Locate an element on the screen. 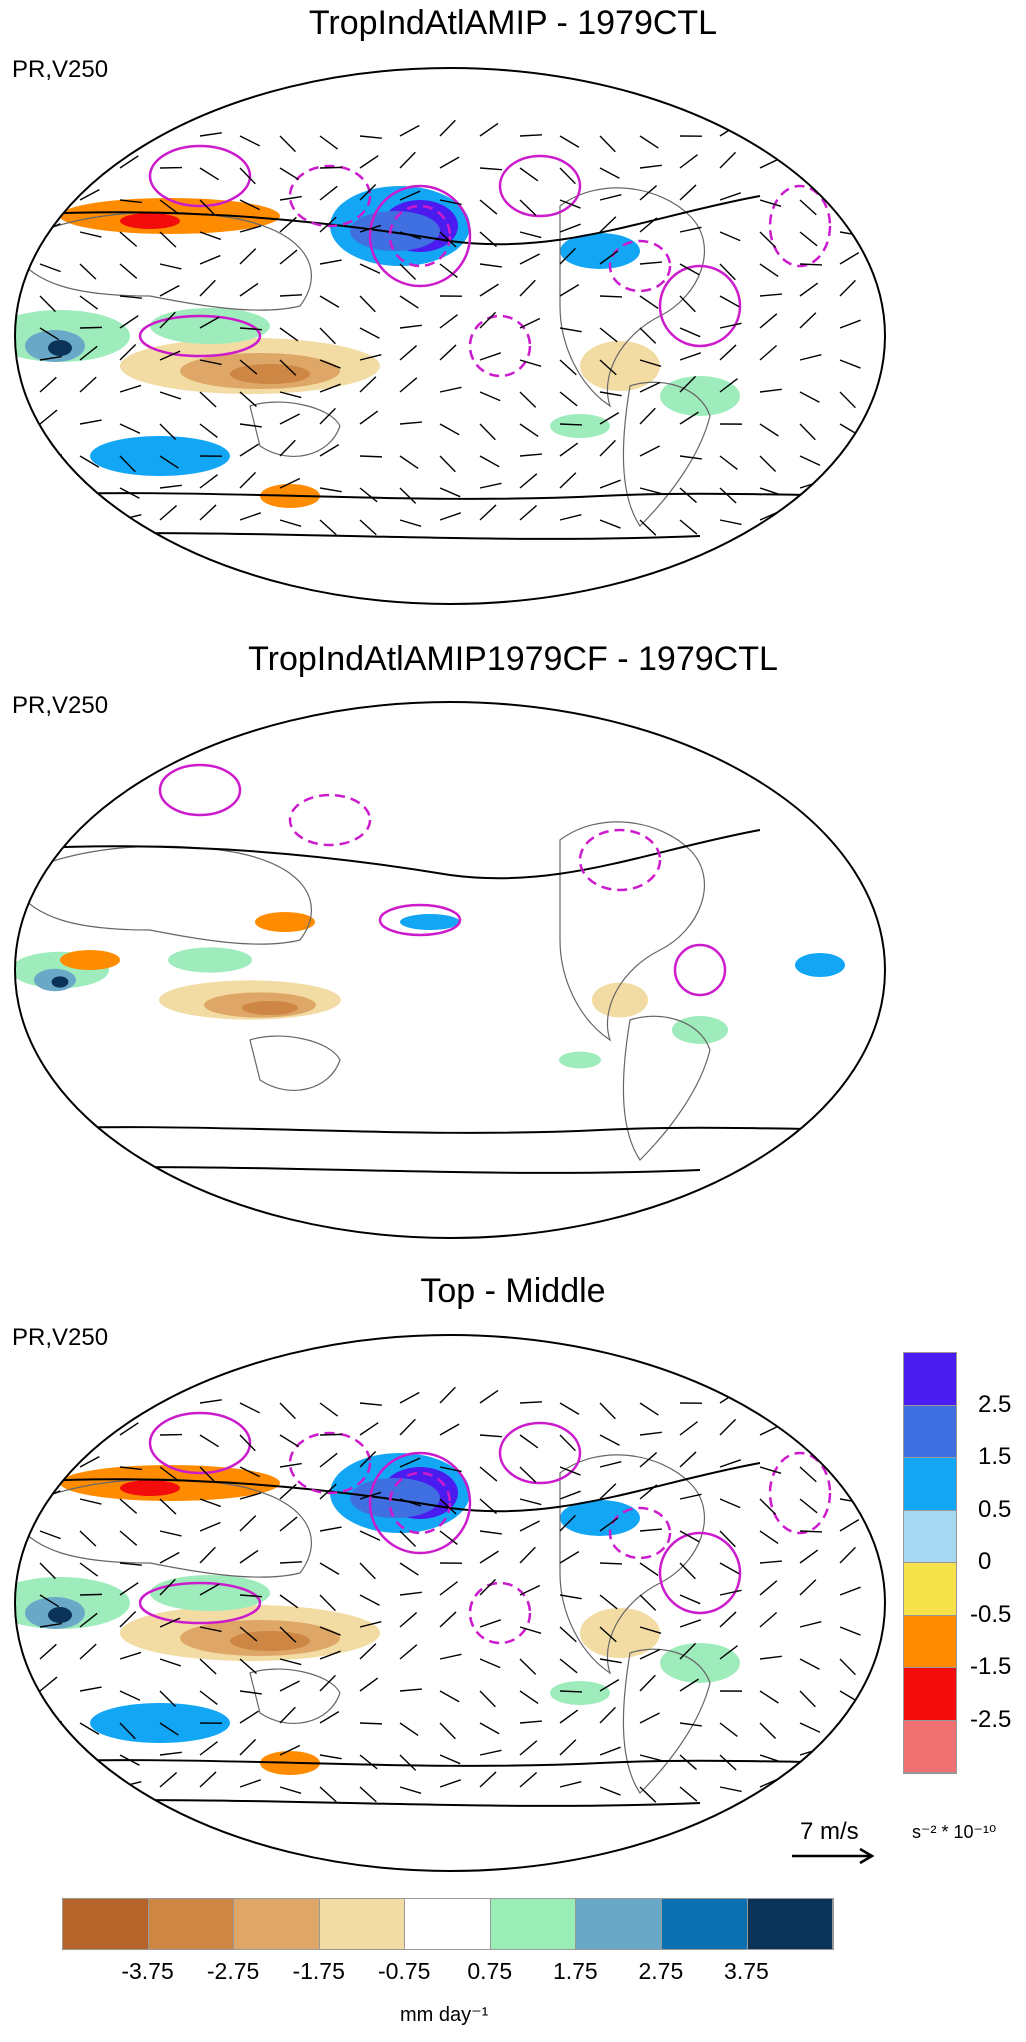 Image resolution: width=1026 pixels, height=2042 pixels. right-colorbar-label: 2.5 is located at coordinates (995, 1404).